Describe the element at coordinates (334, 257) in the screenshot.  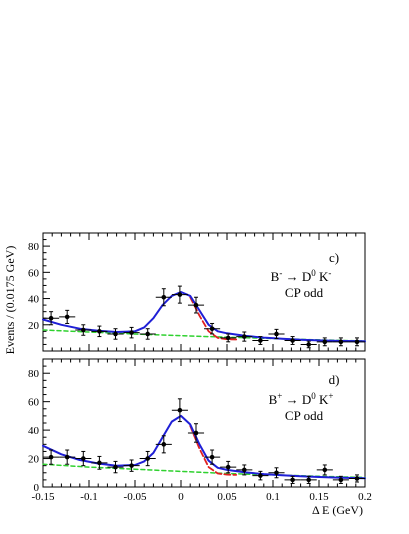
I see `panel-c-label: c)` at that location.